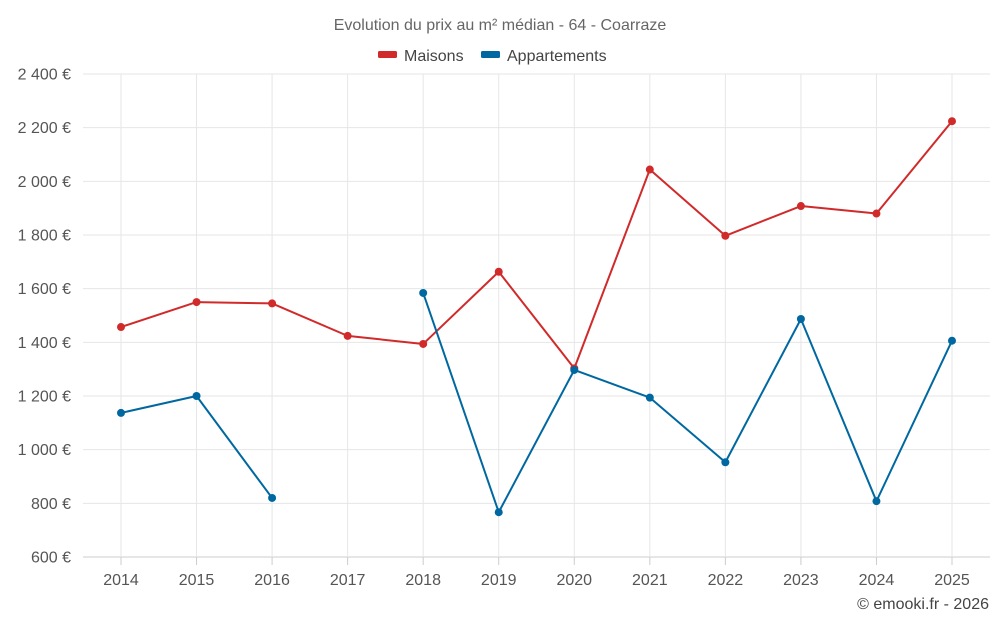 The width and height of the screenshot is (1000, 625). I want to click on x-tick-label: 2014, so click(121, 580).